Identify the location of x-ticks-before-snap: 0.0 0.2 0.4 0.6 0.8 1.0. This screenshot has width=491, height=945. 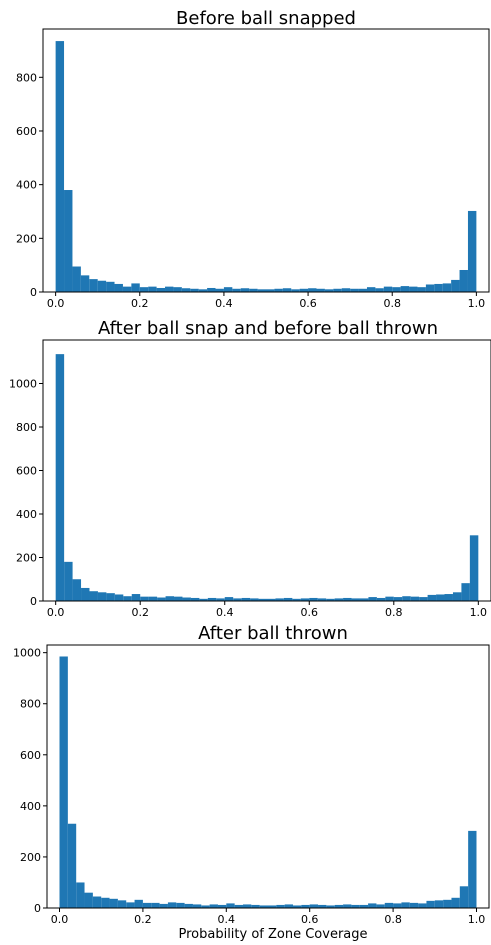
(266, 301).